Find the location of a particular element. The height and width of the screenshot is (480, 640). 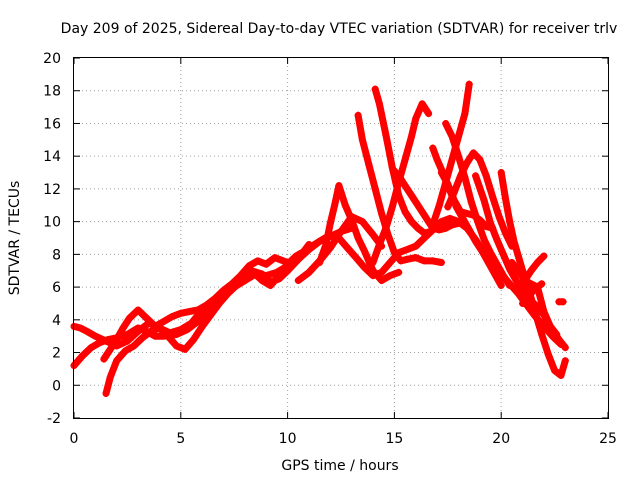

y-tick-label: -2 is located at coordinates (54, 419).